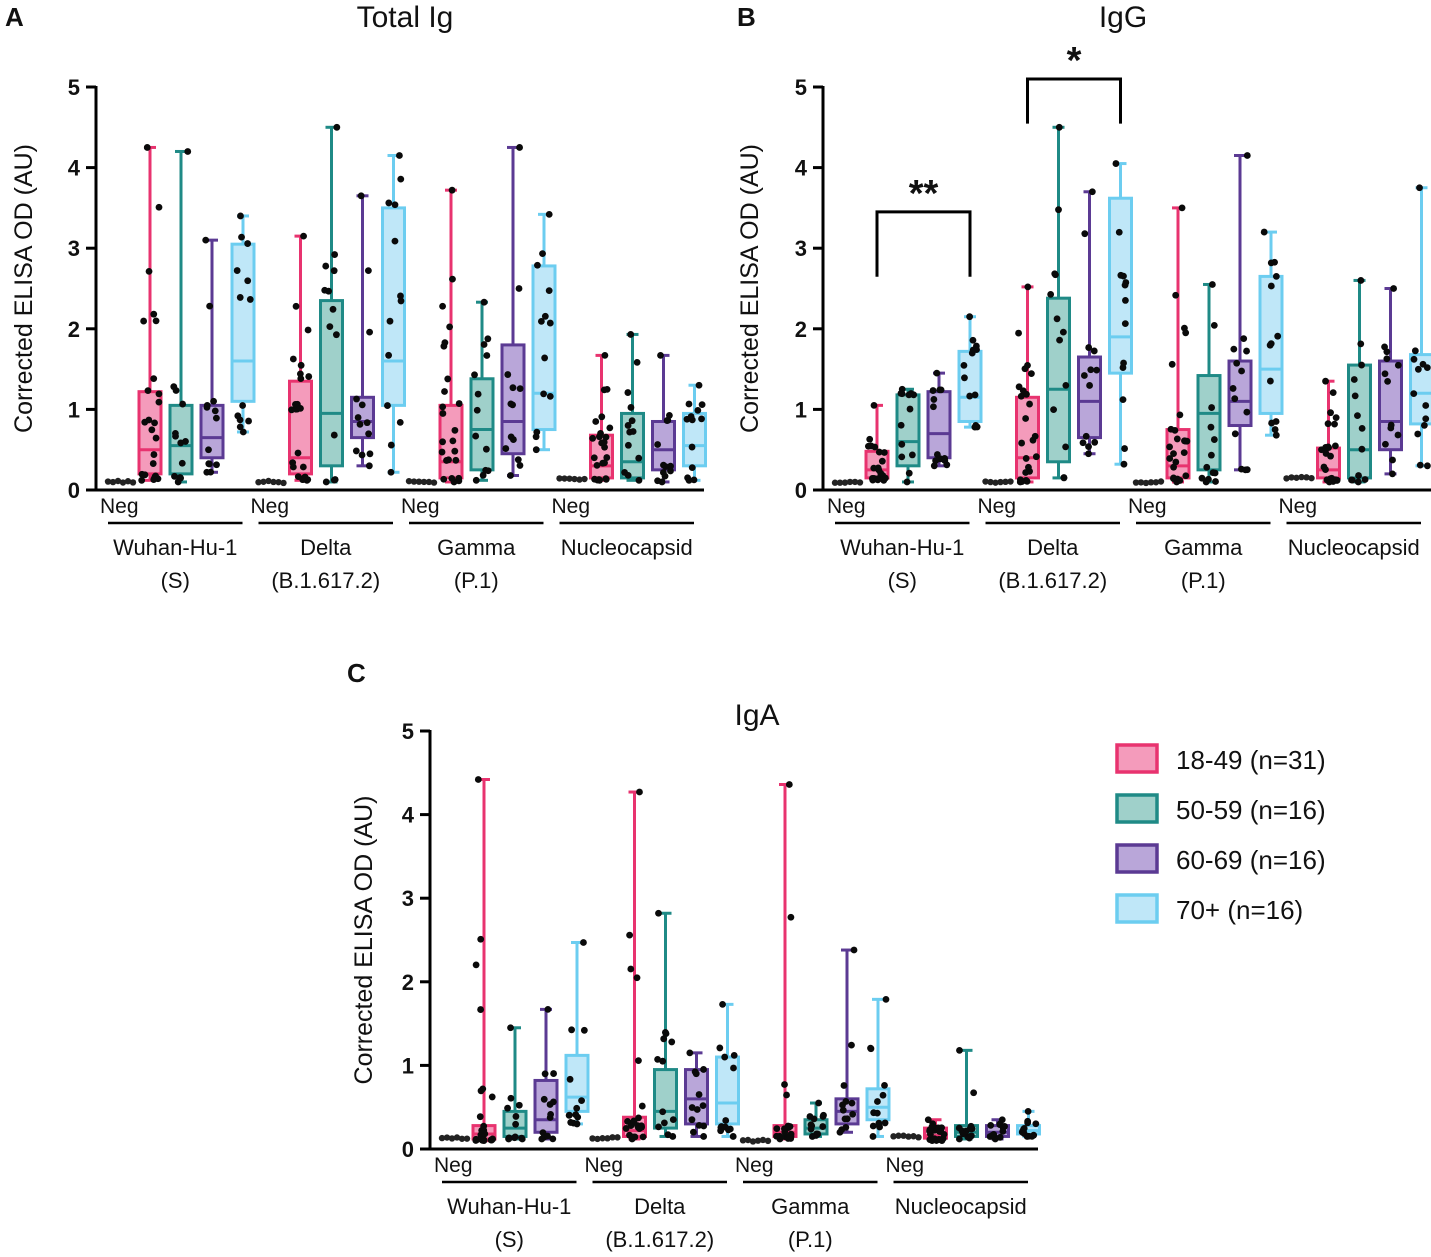  Describe the element at coordinates (74, 87) in the screenshot. I see `y-tick-label: 5` at that location.